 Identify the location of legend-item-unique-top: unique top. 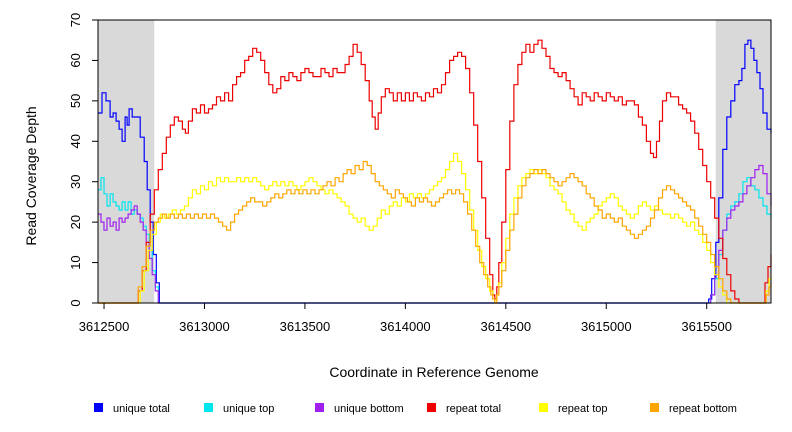
(239, 409).